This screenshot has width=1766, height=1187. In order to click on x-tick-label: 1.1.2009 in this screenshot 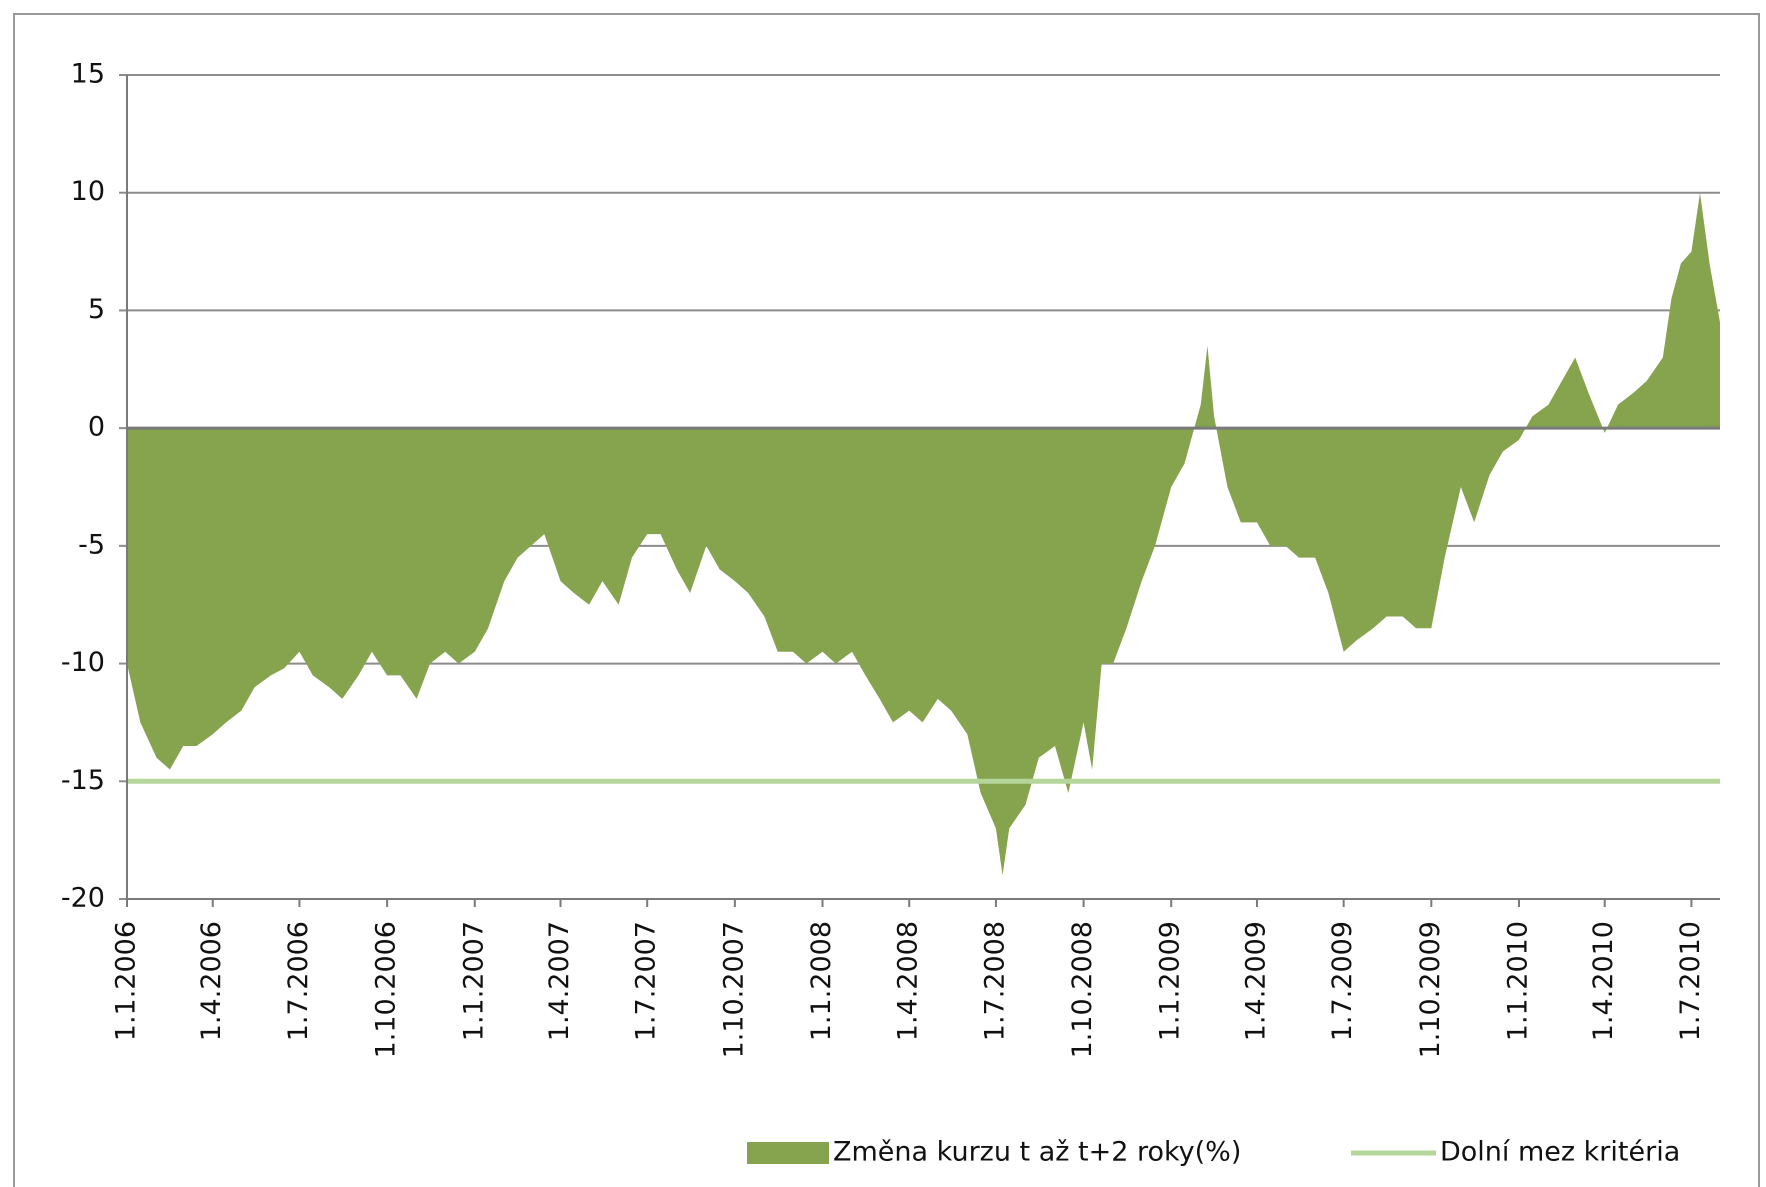, I will do `click(1170, 981)`.